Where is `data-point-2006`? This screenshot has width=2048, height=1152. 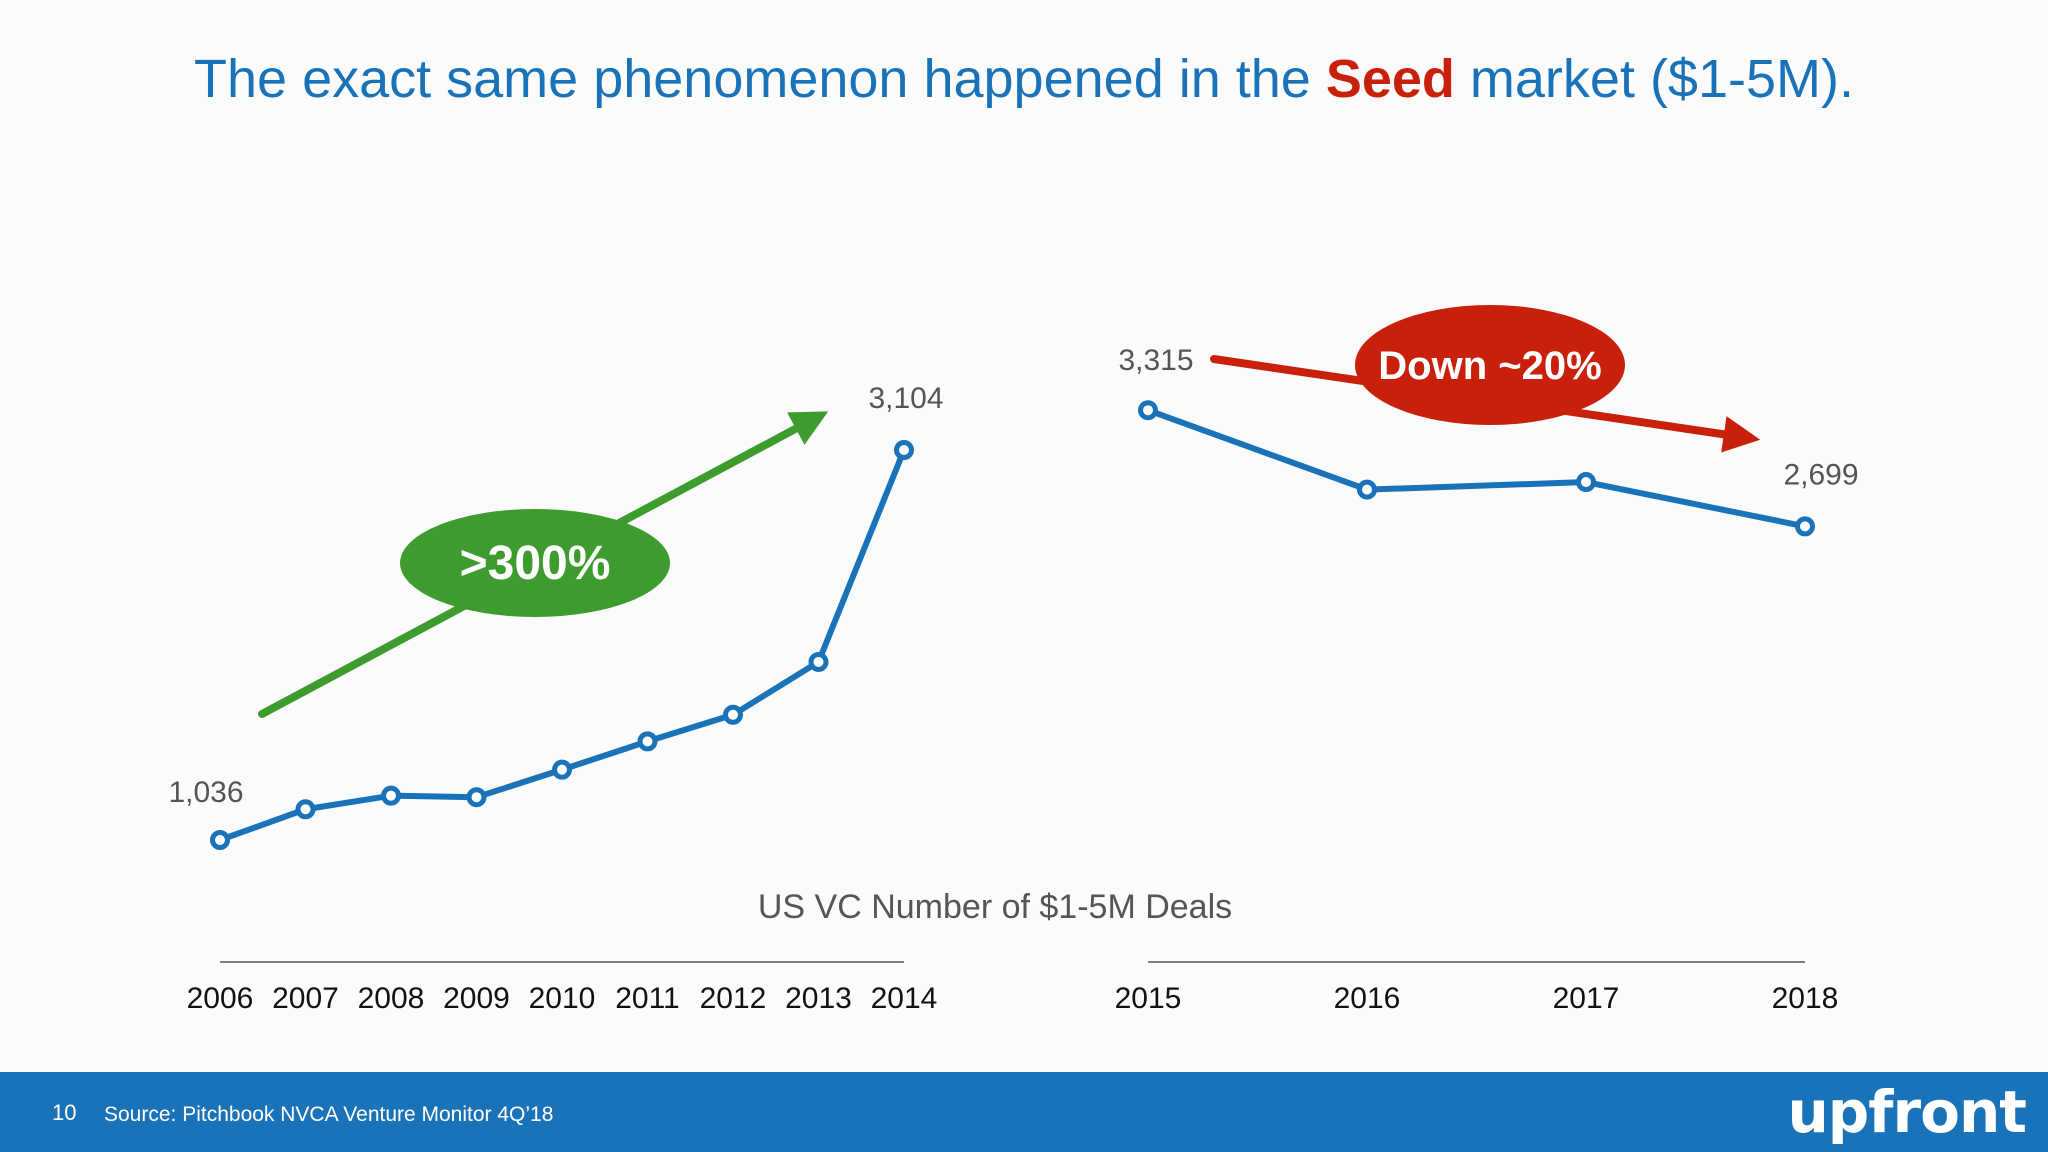 data-point-2006 is located at coordinates (220, 840).